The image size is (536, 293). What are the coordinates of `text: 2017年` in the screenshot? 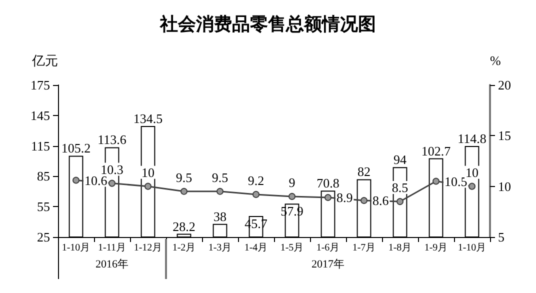 It's located at (328, 264).